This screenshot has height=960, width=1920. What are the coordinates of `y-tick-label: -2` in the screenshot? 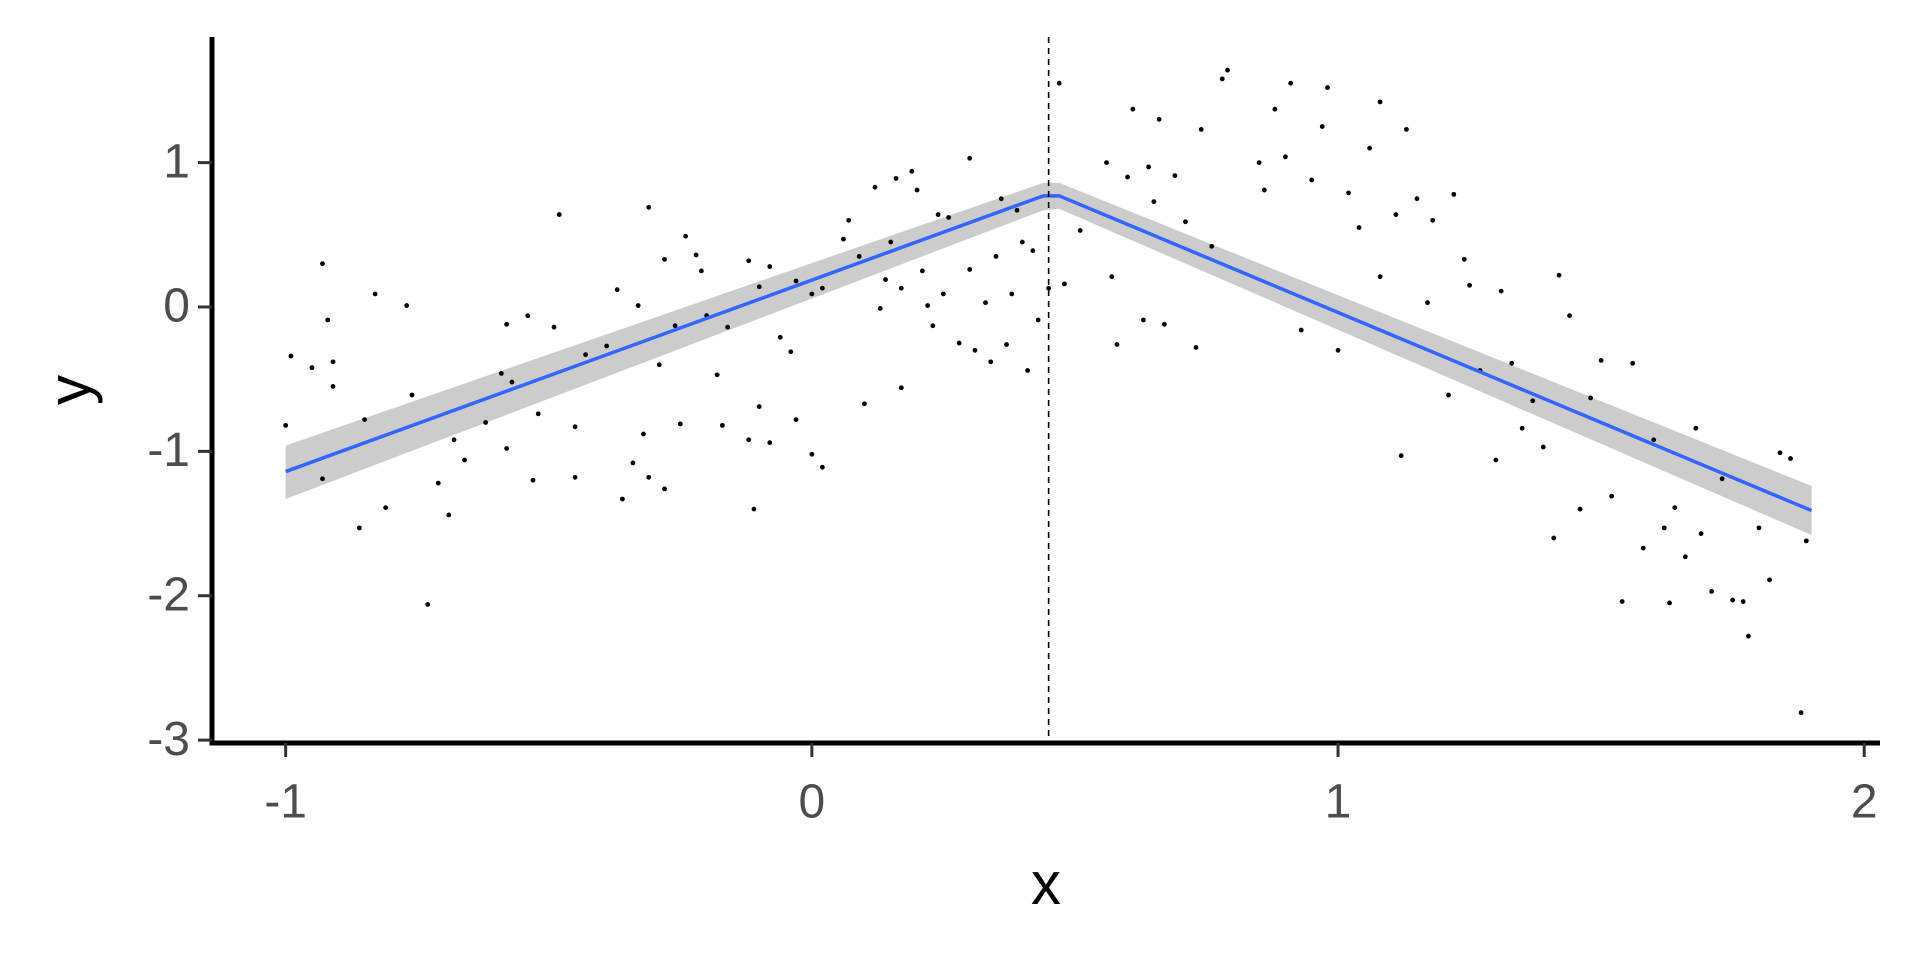 It's located at (168, 594).